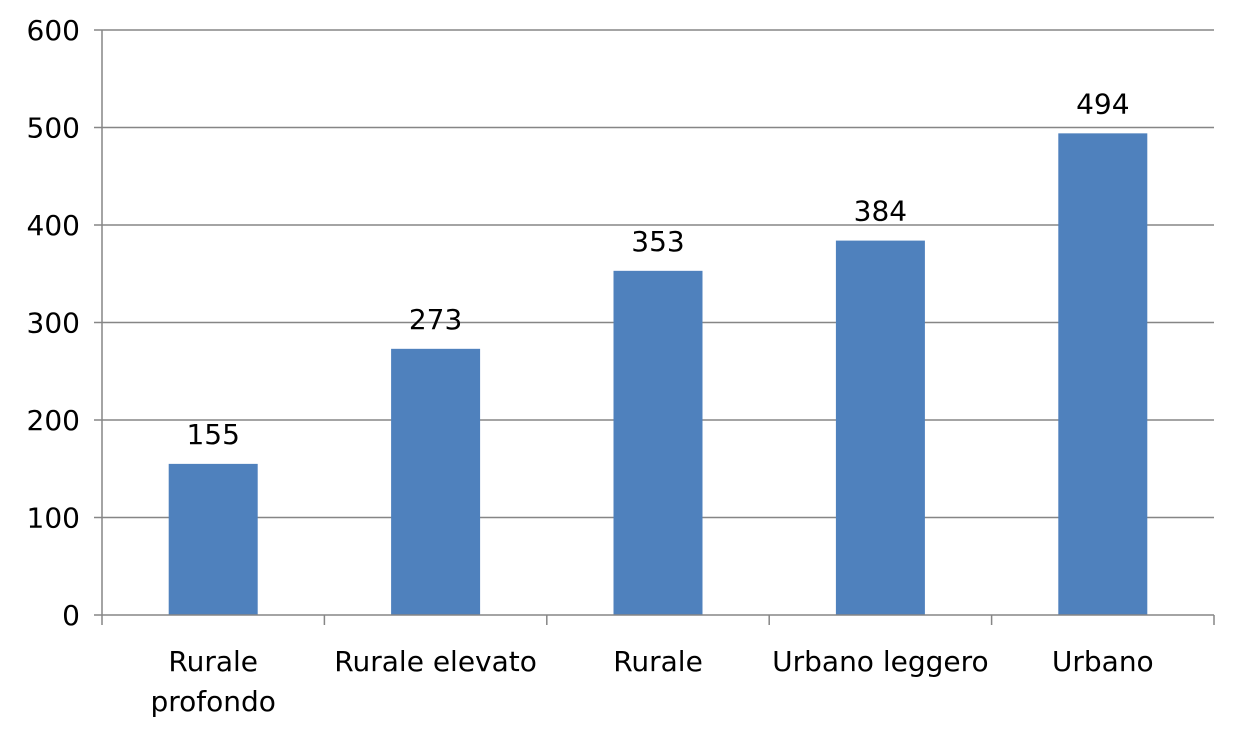  What do you see at coordinates (880, 211) in the screenshot?
I see `data-label: 384` at bounding box center [880, 211].